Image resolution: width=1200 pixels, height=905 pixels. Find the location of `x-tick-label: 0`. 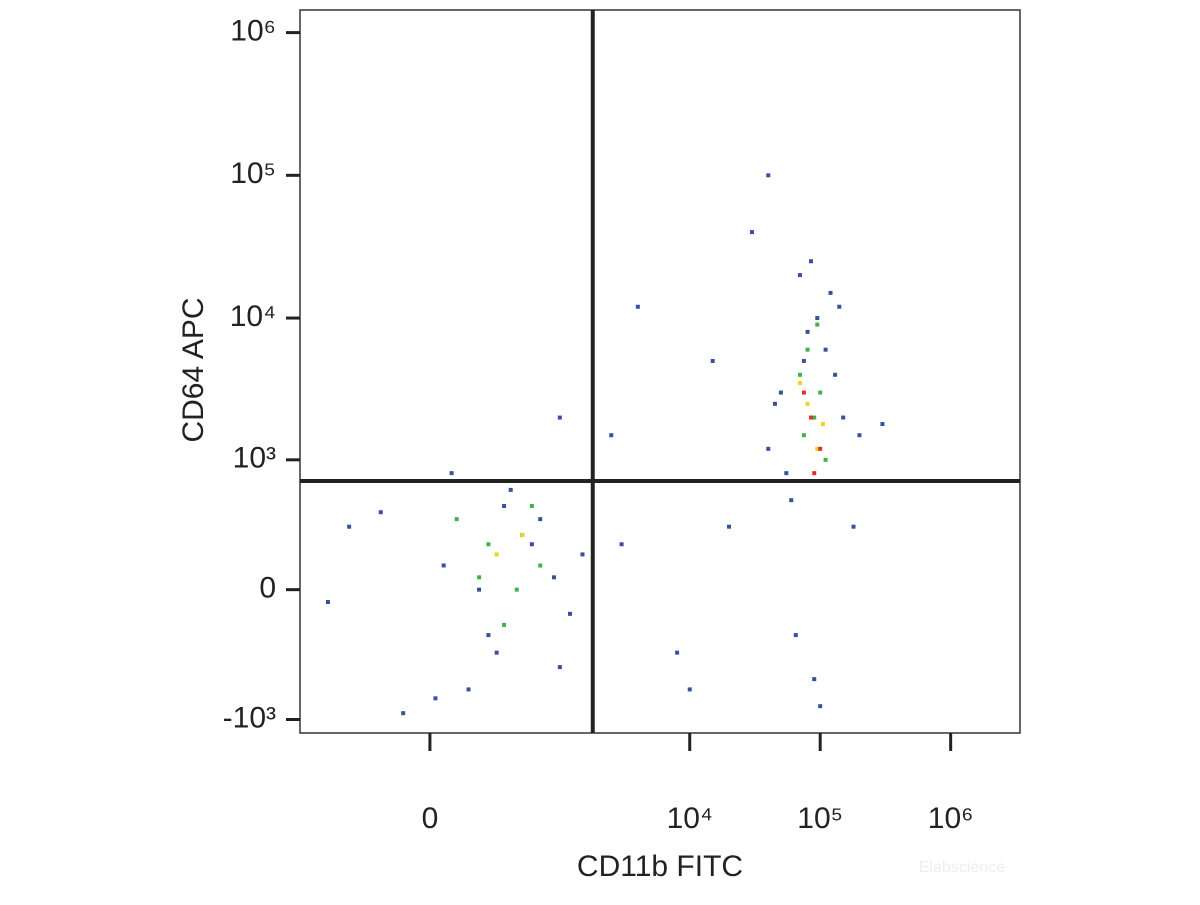

x-tick-label: 0 is located at coordinates (430, 818).